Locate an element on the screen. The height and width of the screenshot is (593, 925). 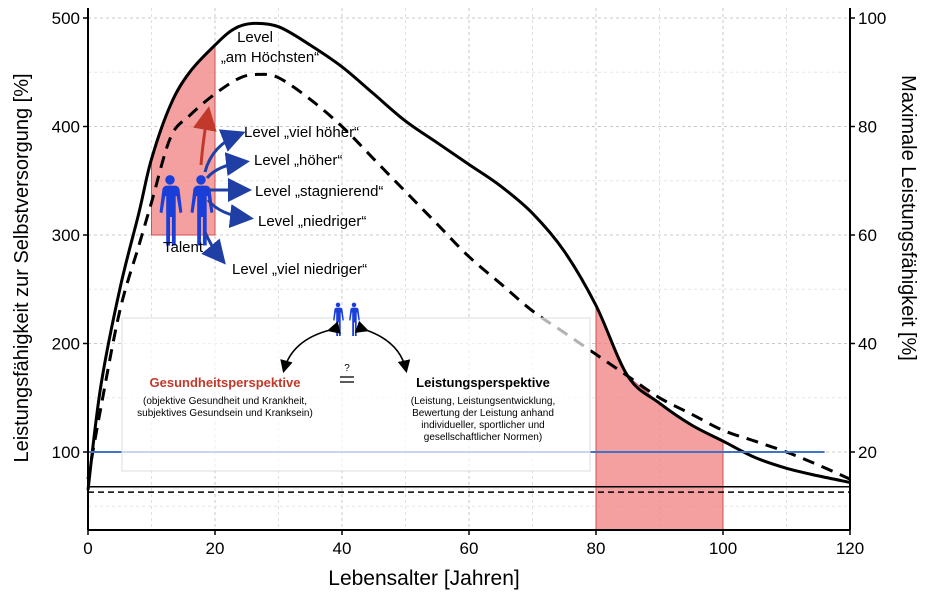
x-tick-label: 80 is located at coordinates (596, 548).